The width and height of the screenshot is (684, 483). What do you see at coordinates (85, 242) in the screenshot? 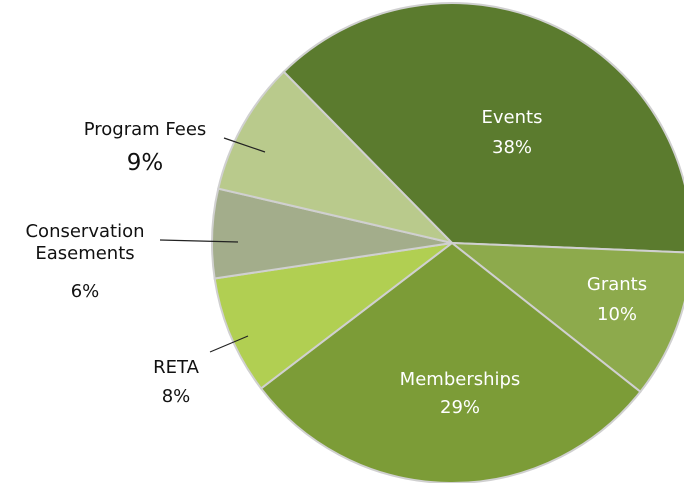
I see `slice-label: Conservation Easements` at bounding box center [85, 242].